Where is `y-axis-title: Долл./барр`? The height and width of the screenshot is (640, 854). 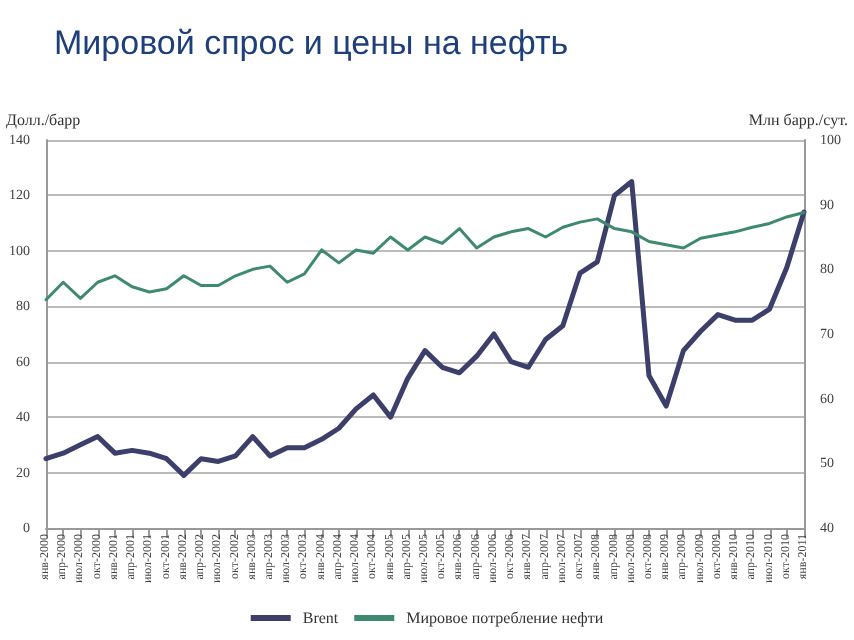
y-axis-title: Долл./барр is located at coordinates (43, 120).